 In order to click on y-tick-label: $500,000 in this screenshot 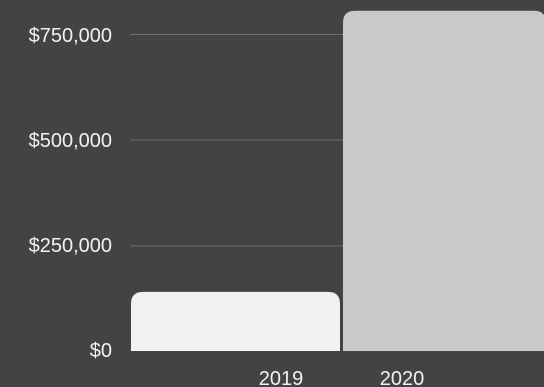, I will do `click(70, 141)`.